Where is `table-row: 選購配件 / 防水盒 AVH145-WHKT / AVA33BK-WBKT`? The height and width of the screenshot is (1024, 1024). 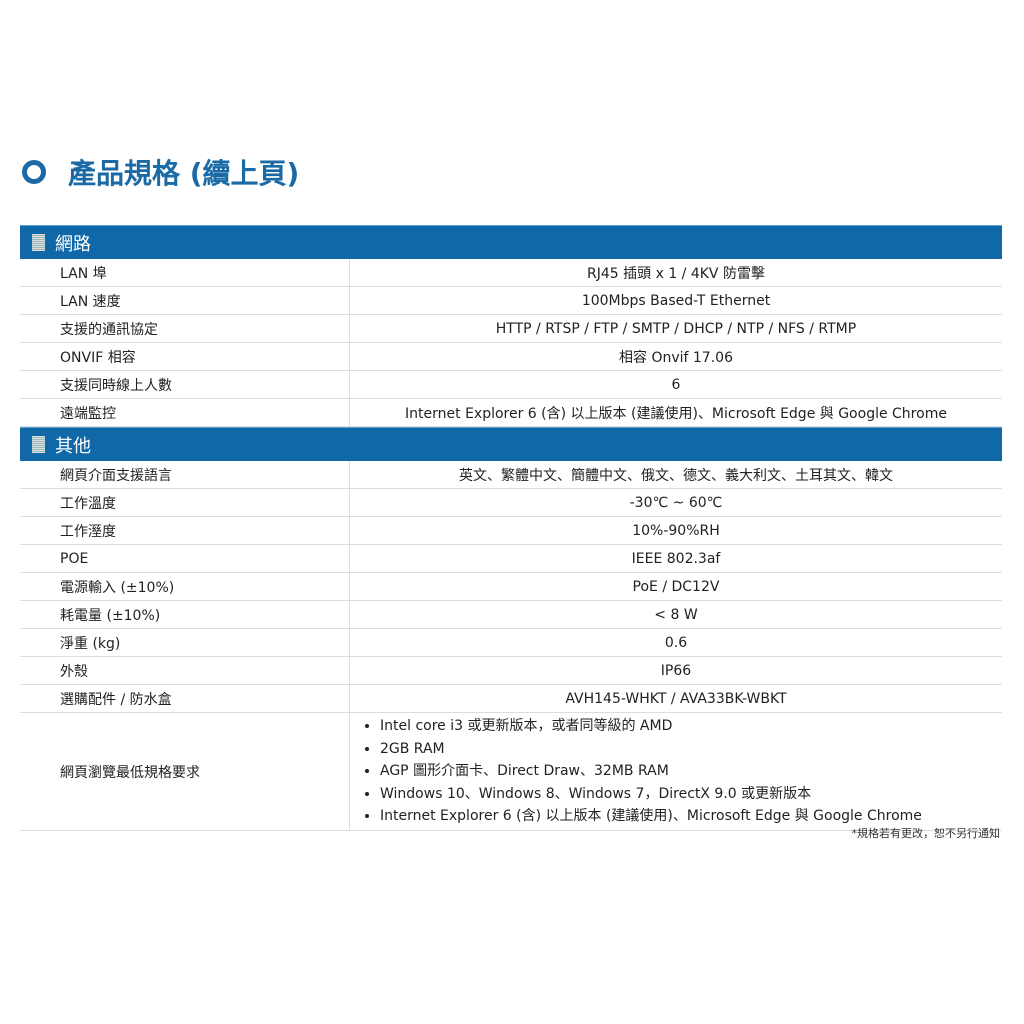 table-row: 選購配件 / 防水盒 AVH145-WHKT / AVA33BK-WBKT is located at coordinates (511, 699).